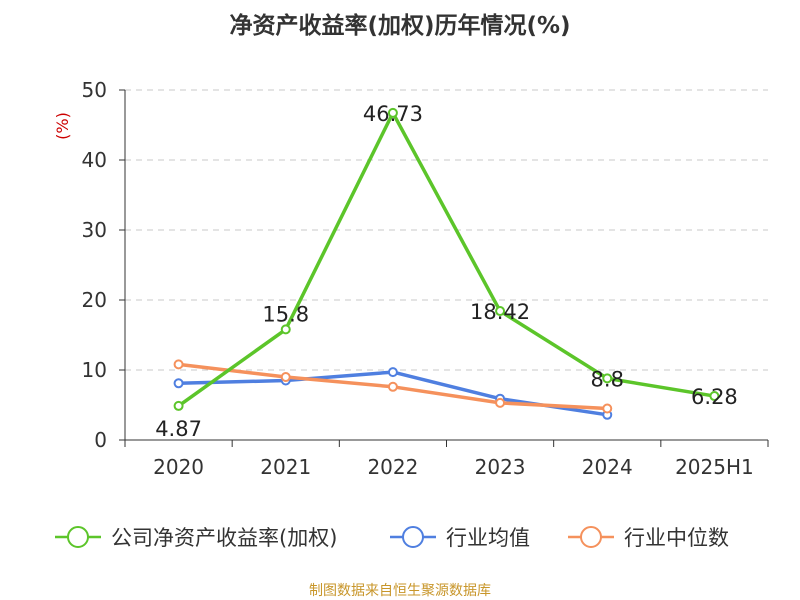 The width and height of the screenshot is (800, 600). Describe the element at coordinates (94, 230) in the screenshot. I see `y-tick-label: 30` at that location.